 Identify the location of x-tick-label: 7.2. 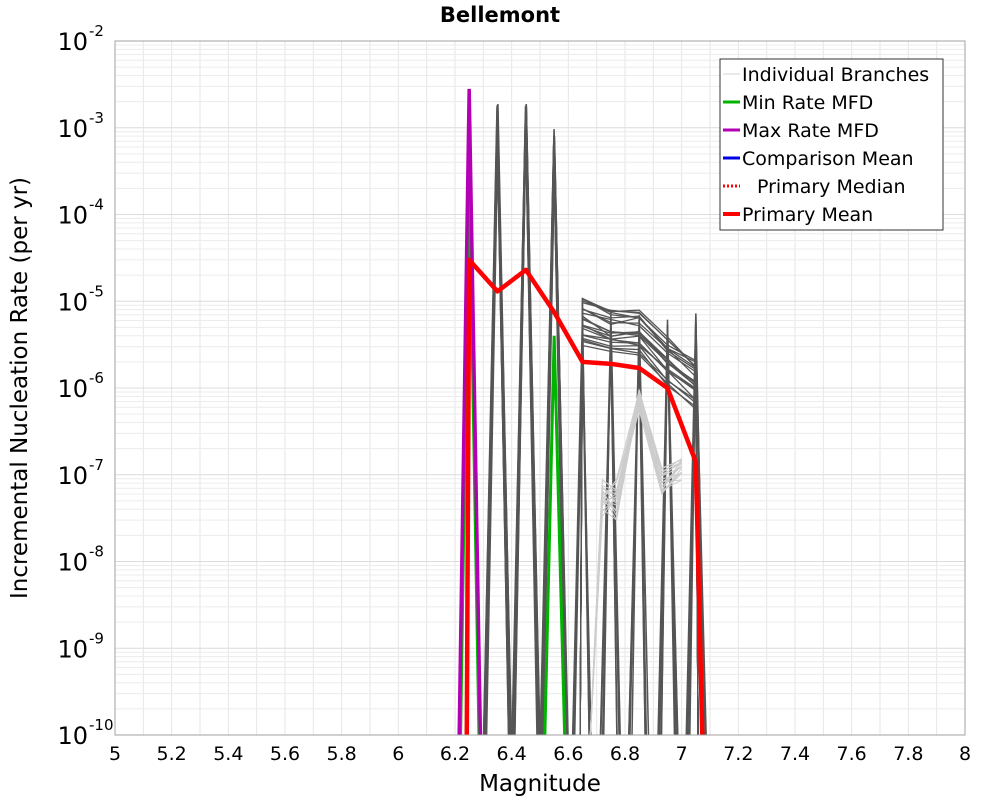
(738, 754).